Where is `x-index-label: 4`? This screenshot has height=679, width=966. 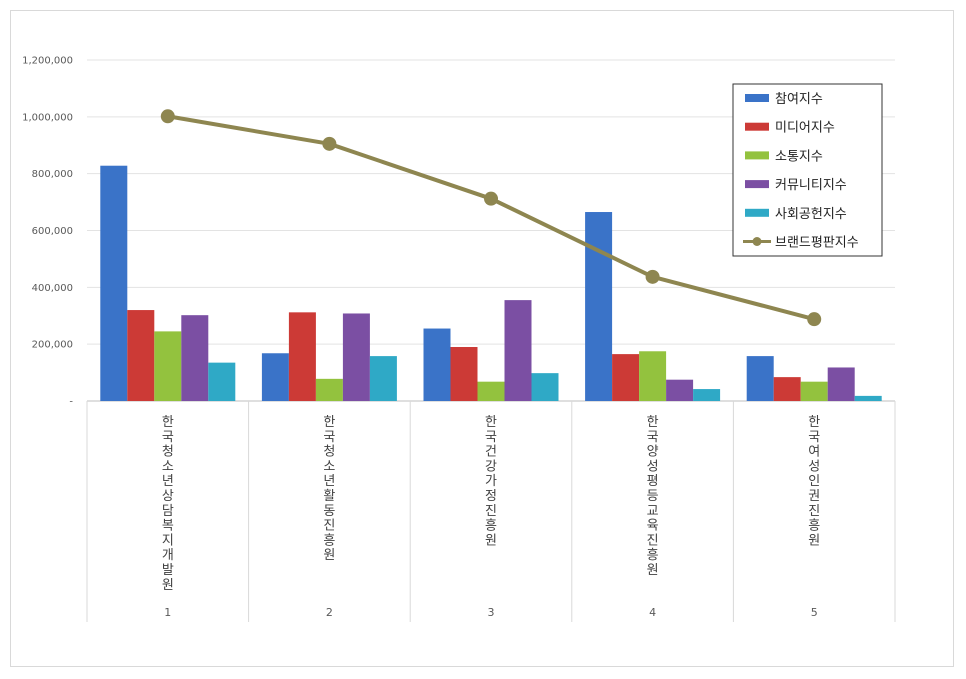
x-index-label: 4 is located at coordinates (652, 612).